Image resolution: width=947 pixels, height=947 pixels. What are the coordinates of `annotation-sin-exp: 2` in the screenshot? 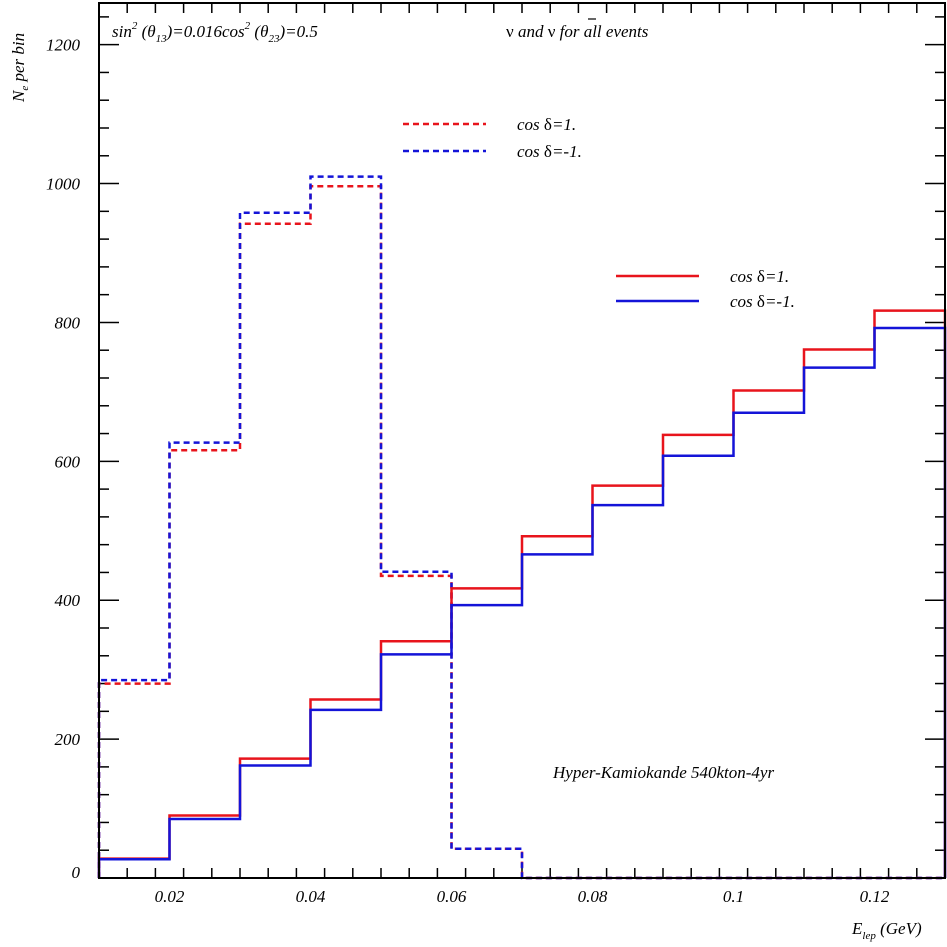 It's located at (135, 26).